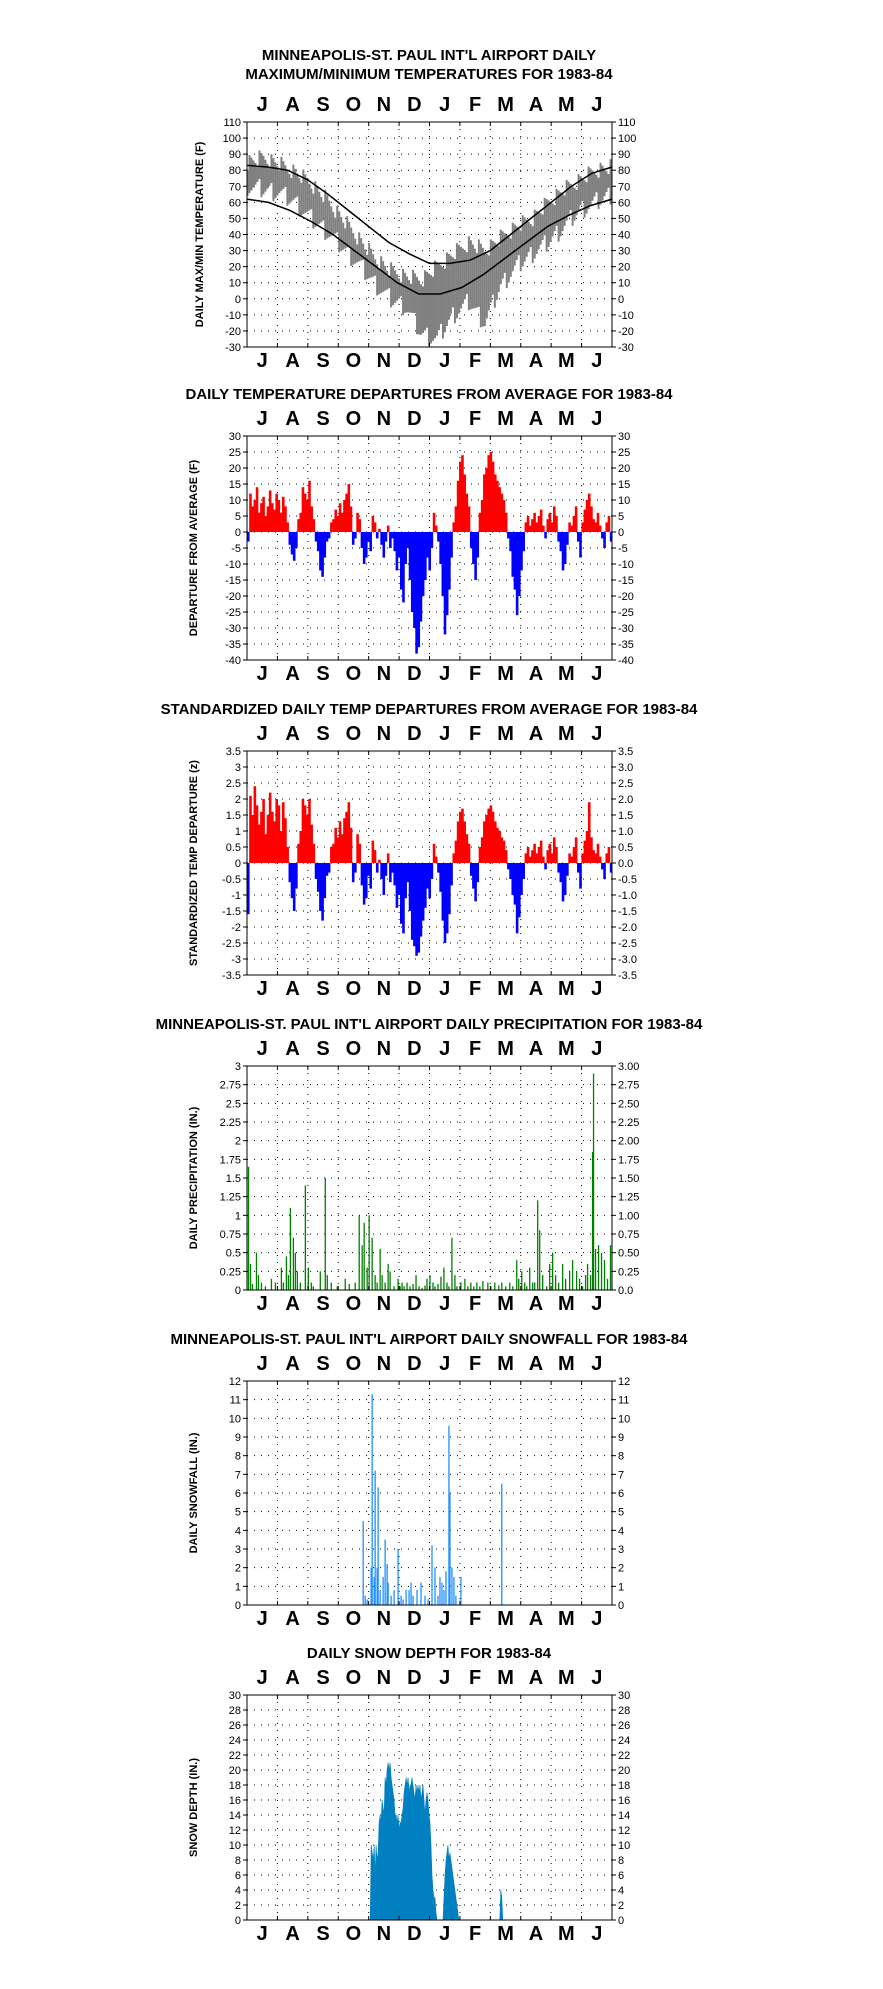 The image size is (883, 1989). What do you see at coordinates (384, 1049) in the screenshot?
I see `month-label-top: N` at bounding box center [384, 1049].